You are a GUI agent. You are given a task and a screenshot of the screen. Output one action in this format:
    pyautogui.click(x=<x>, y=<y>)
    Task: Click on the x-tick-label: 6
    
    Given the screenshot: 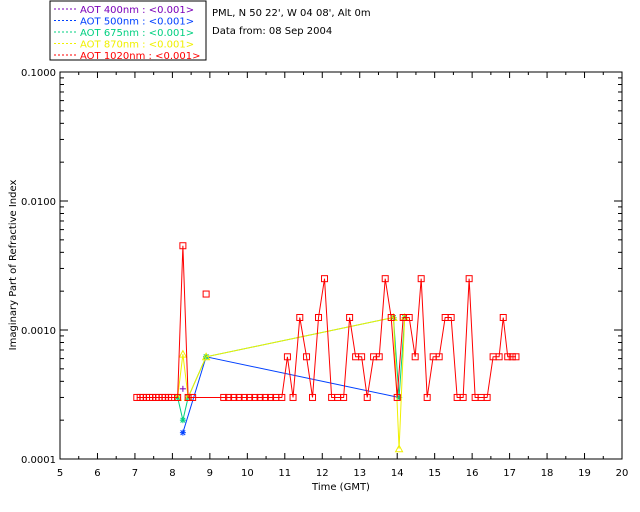 What is the action you would take?
    pyautogui.click(x=97, y=473)
    